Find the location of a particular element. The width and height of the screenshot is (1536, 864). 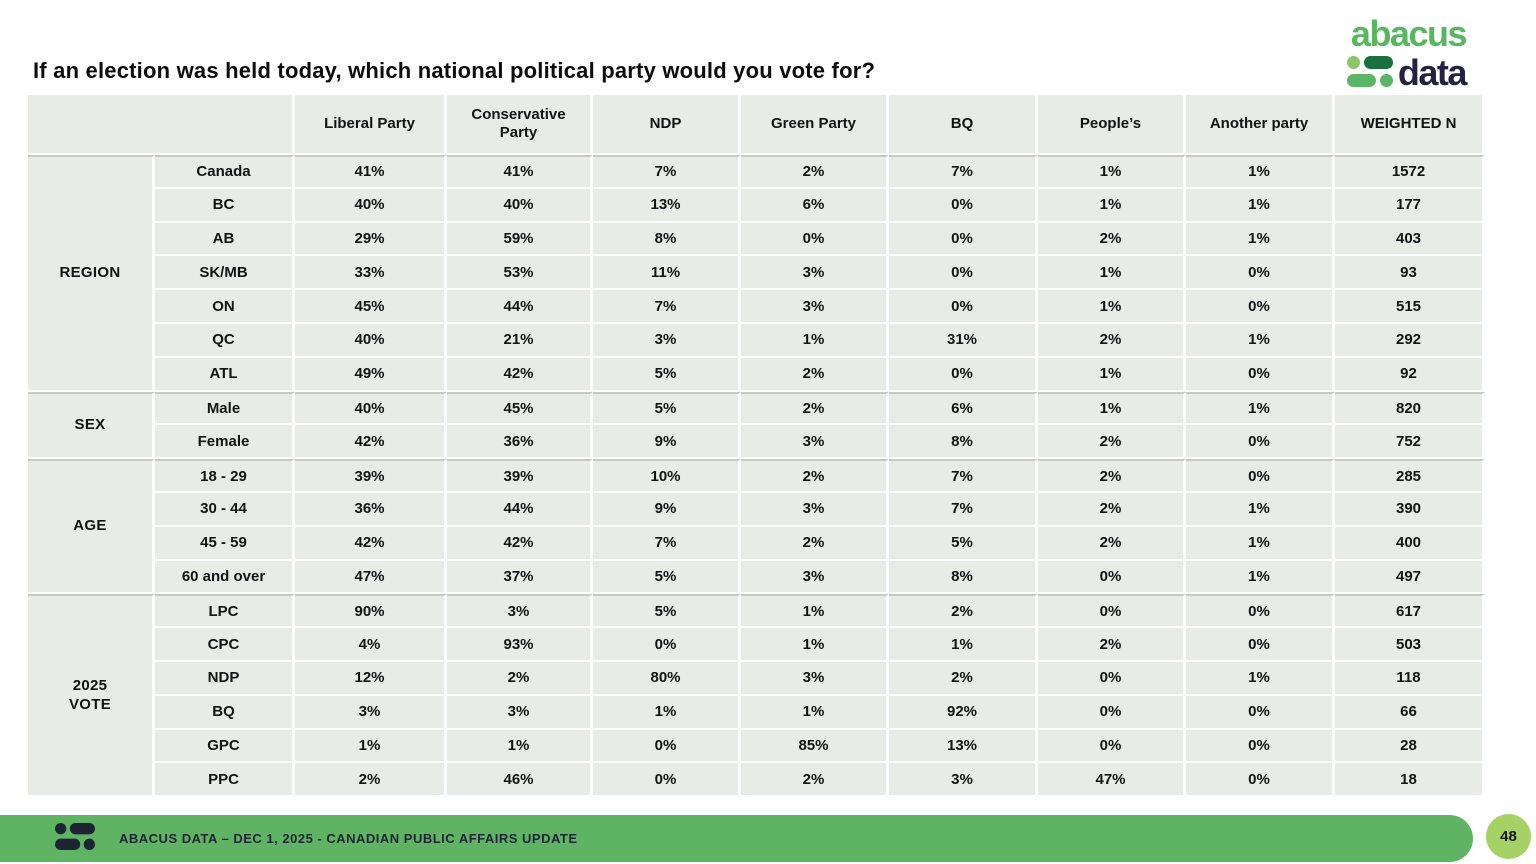

value-cell: 21% is located at coordinates (520, 340).